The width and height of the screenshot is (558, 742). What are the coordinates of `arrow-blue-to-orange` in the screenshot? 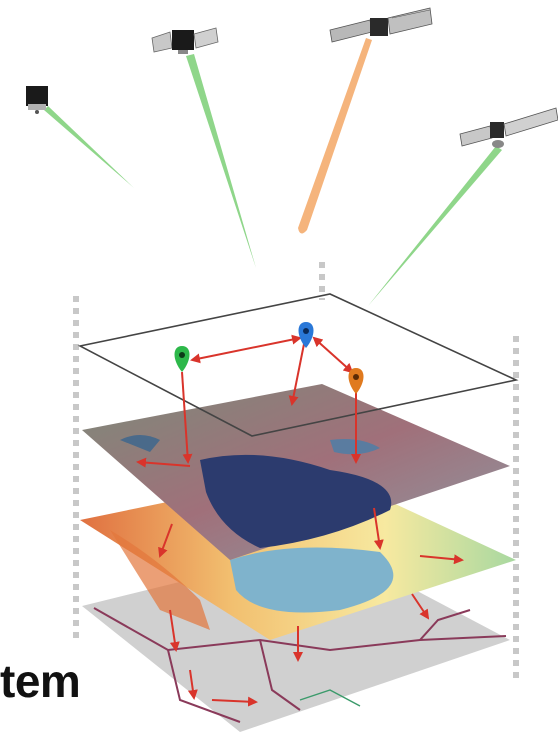 It's located at (333, 355).